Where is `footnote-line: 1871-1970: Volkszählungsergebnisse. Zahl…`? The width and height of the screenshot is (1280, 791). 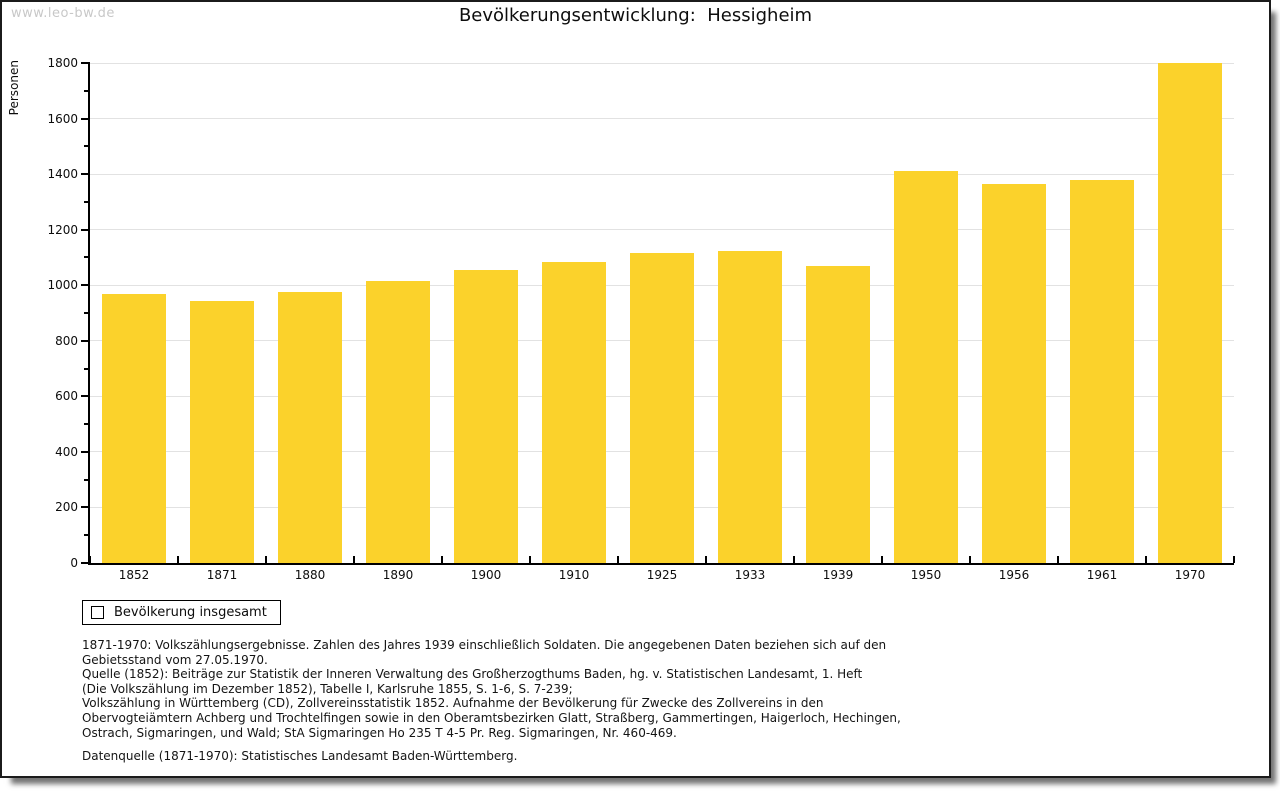
footnote-line: 1871-1970: Volkszählungsergebnisse. Zahl… is located at coordinates (484, 645).